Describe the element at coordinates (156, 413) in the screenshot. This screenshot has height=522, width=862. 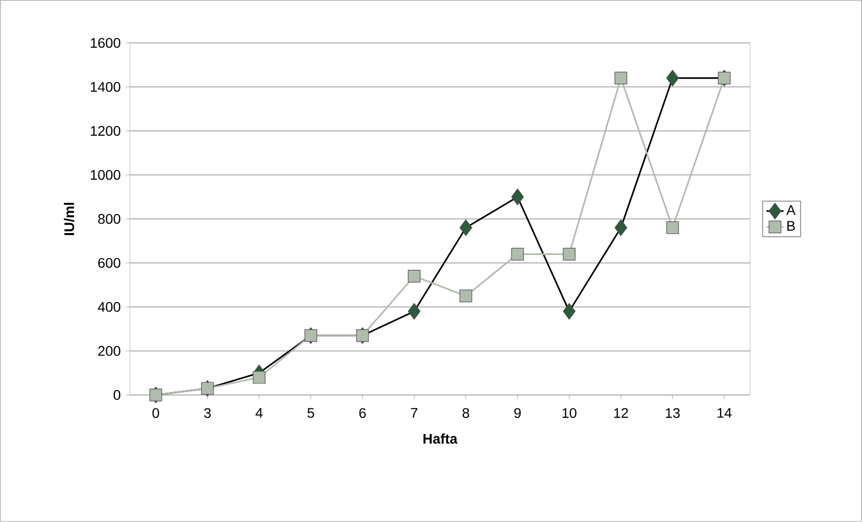
I see `x-tick-label: 0` at that location.